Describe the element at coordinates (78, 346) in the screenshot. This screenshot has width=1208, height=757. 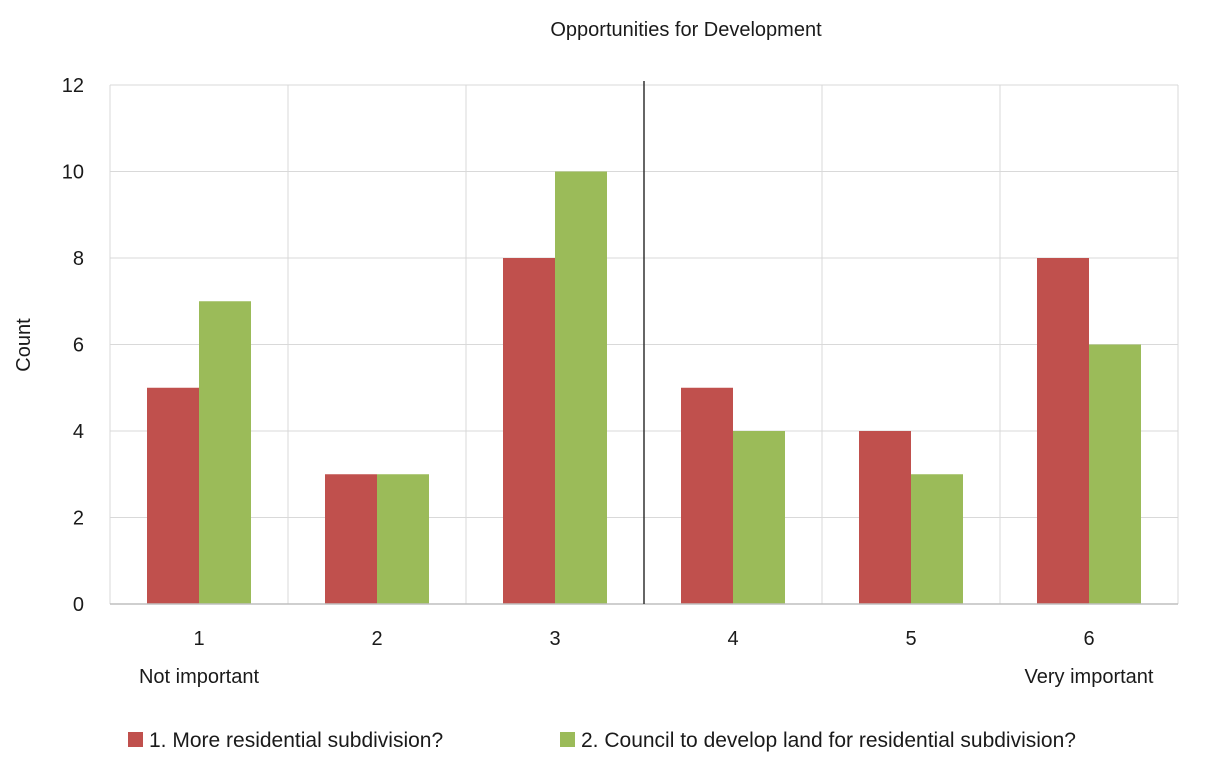
I see `y-tick-label: 6` at that location.